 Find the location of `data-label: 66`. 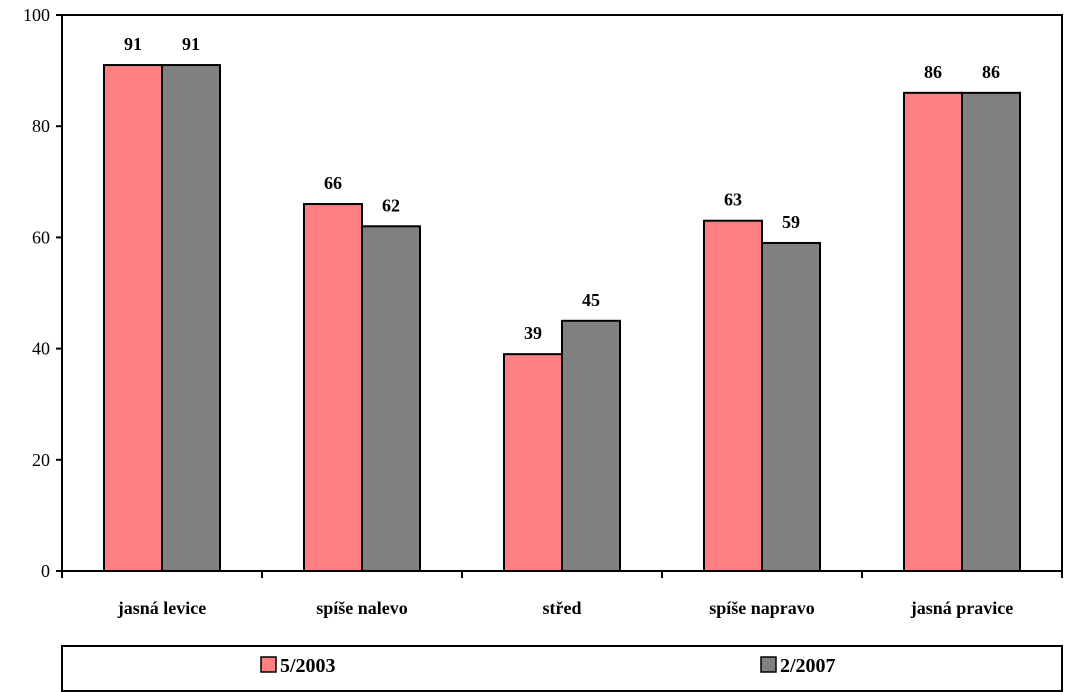

data-label: 66 is located at coordinates (333, 183).